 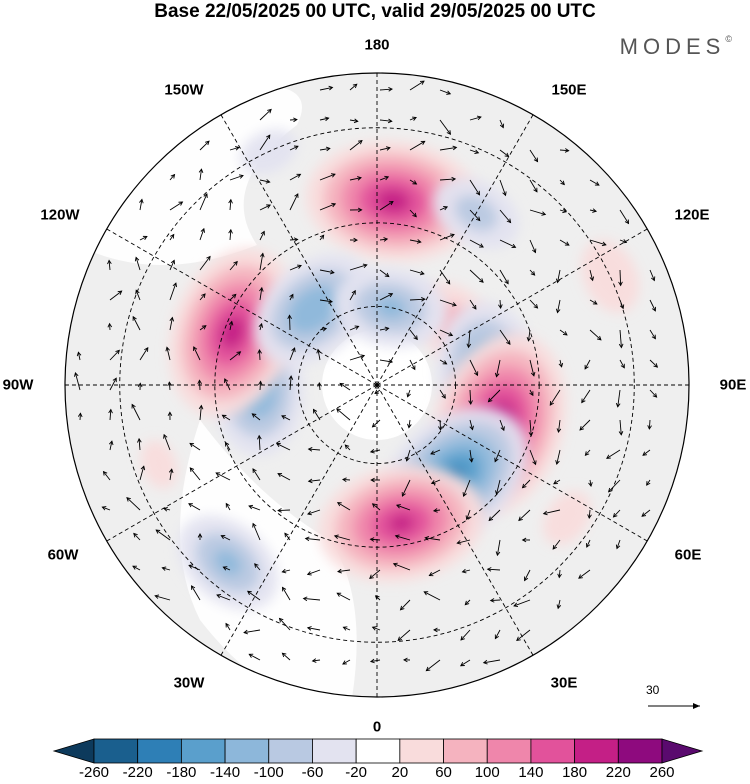 What do you see at coordinates (59, 215) in the screenshot?
I see `lon-label-120w: 120W` at bounding box center [59, 215].